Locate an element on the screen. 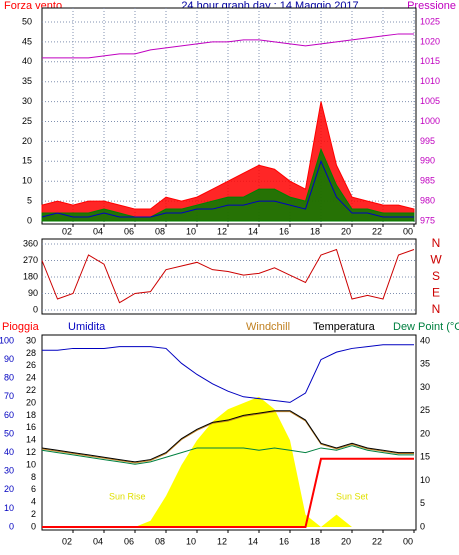 Image resolution: width=459 pixels, height=555 pixels. y-tick-label: 25 is located at coordinates (27, 121).